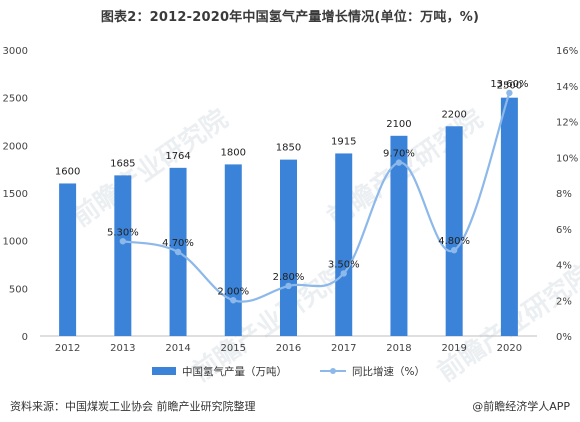 The height and width of the screenshot is (422, 580). What do you see at coordinates (67, 171) in the screenshot?
I see `bar-value-label: 1600` at bounding box center [67, 171].